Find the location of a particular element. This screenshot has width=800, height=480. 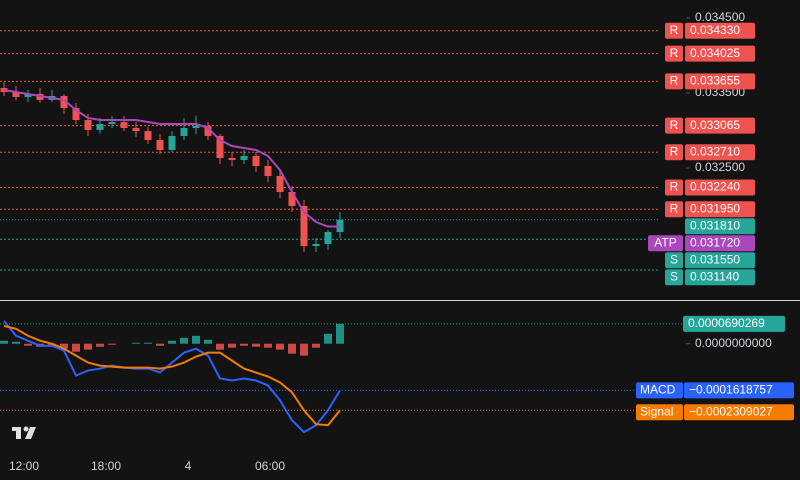

price-label: 0.033655 is located at coordinates (715, 81).